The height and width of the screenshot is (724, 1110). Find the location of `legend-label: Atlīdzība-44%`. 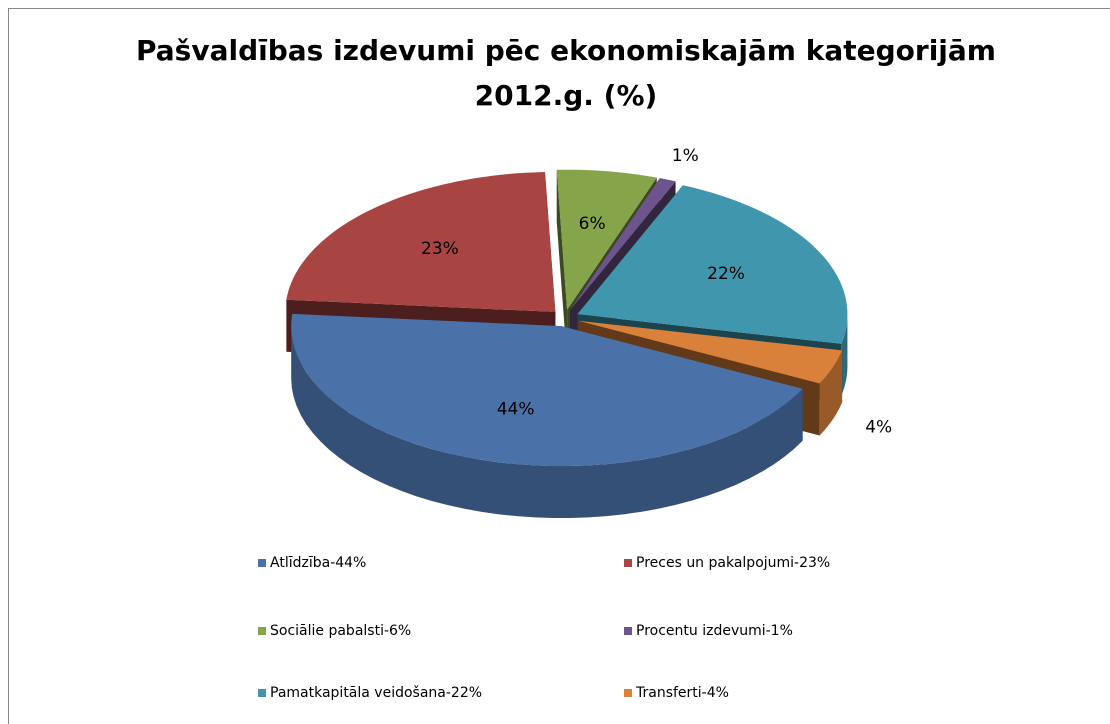

legend-label: Atlīdzība-44% is located at coordinates (318, 563).